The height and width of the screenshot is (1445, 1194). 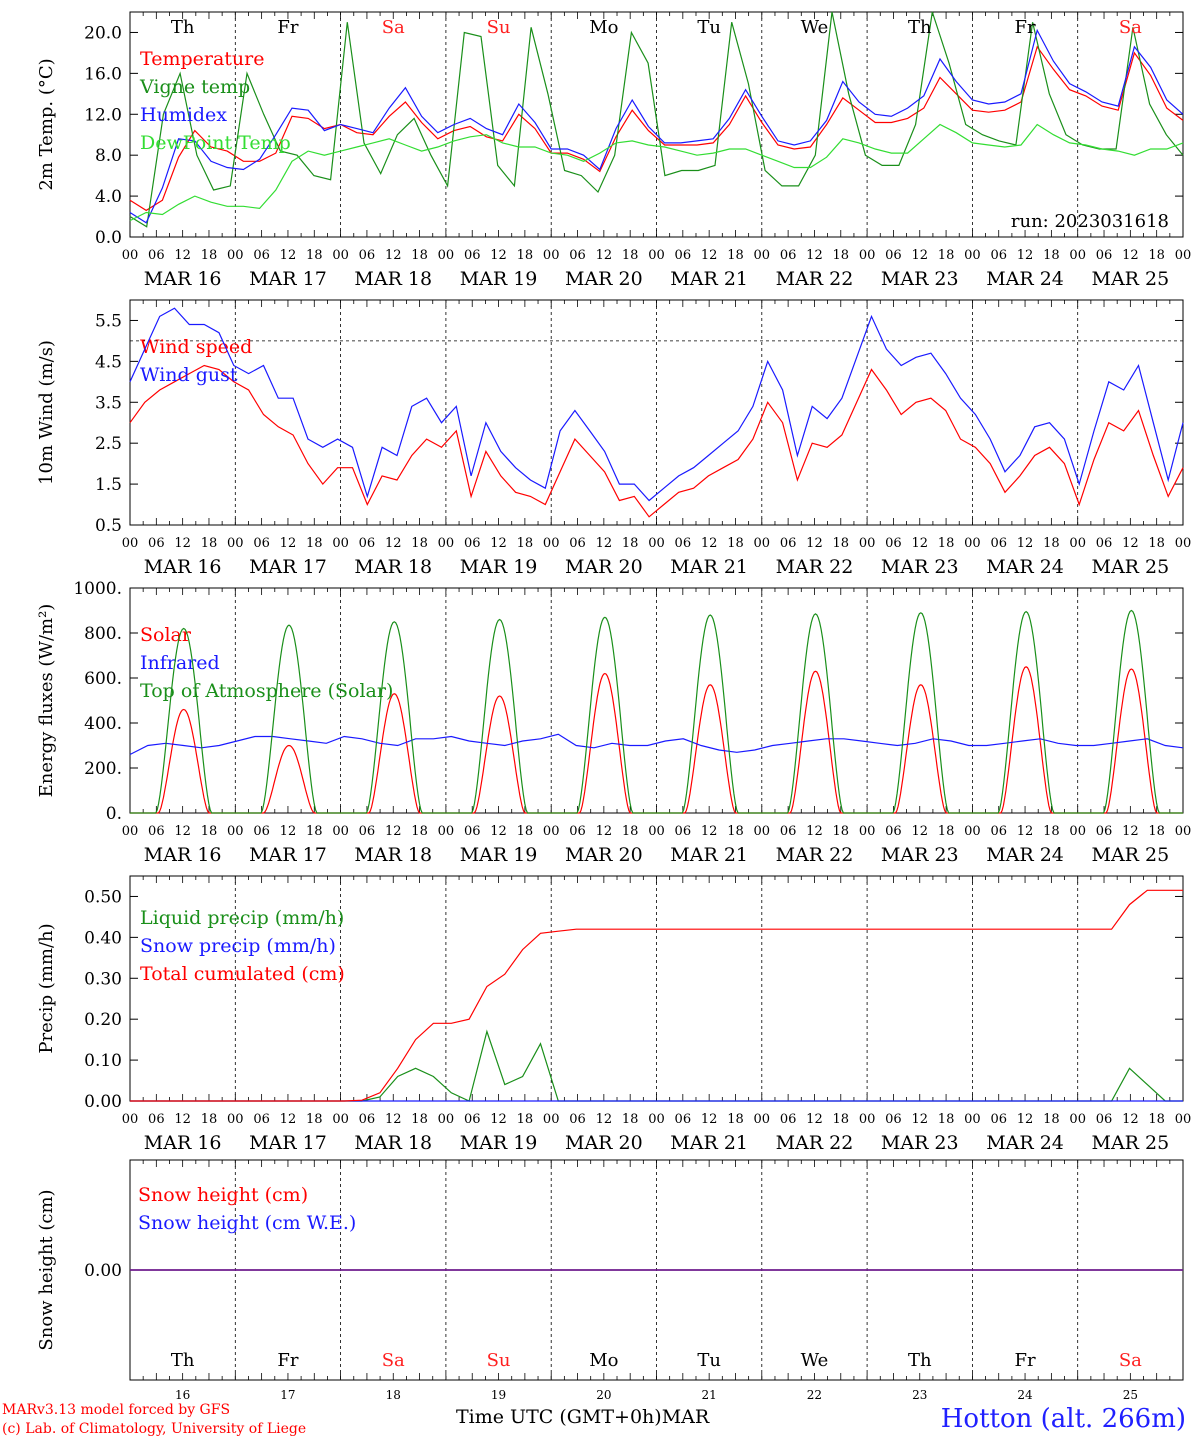 What do you see at coordinates (103, 1271) in the screenshot?
I see `y-tick-label: 0.00` at bounding box center [103, 1271].